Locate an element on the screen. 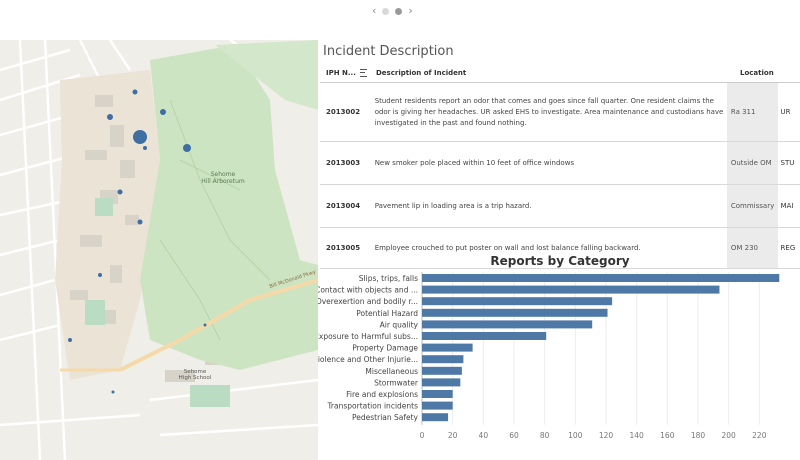 The width and height of the screenshot is (800, 460). x-tick-label: 60 is located at coordinates (514, 435).